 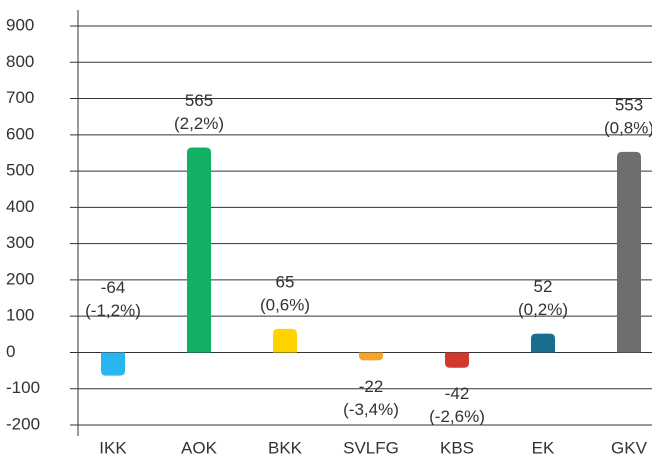 I want to click on y-tick-label: 400, so click(x=20, y=206).